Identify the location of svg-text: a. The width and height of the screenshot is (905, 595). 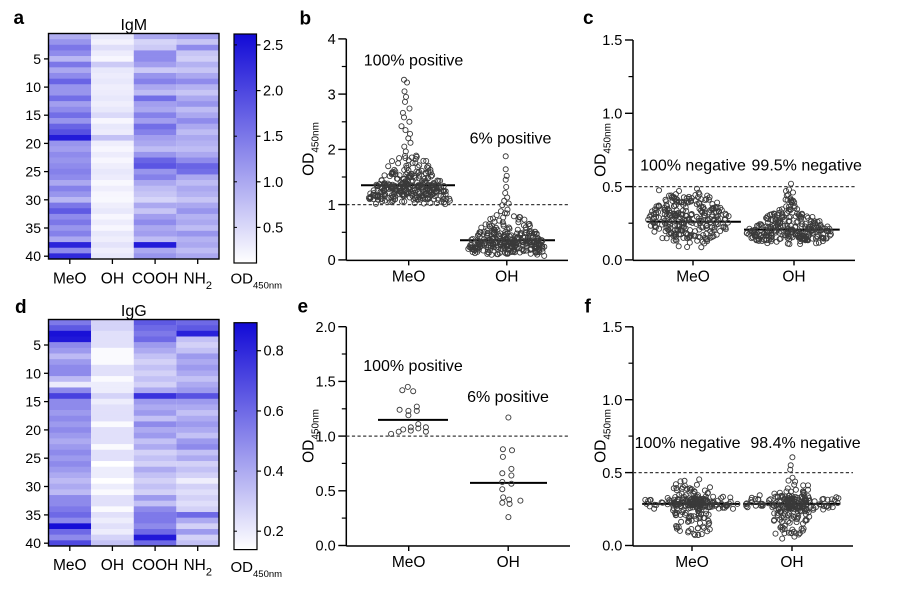
(19, 18).